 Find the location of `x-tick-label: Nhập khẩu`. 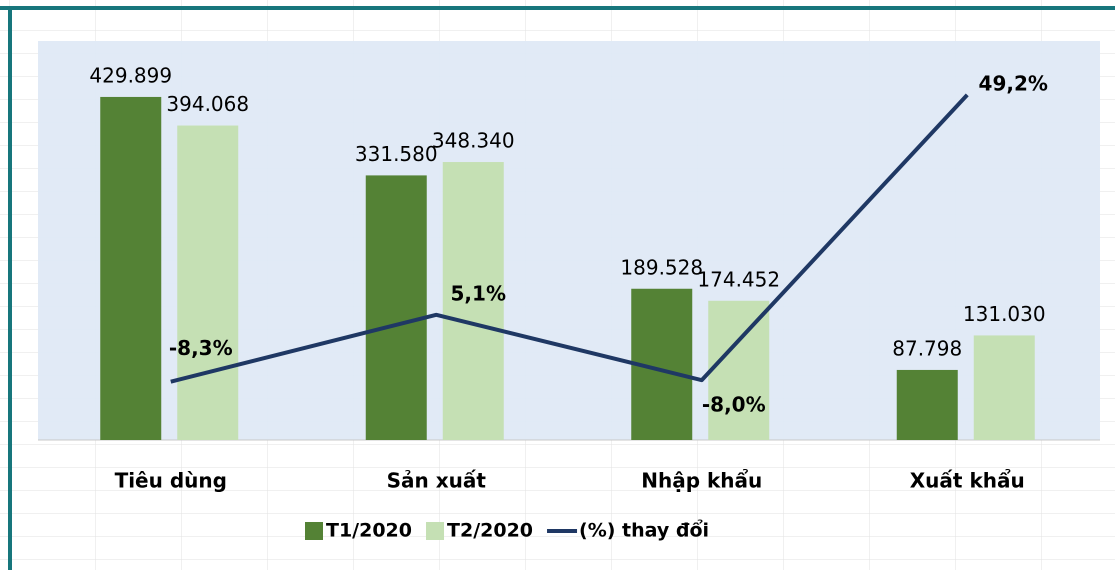

x-tick-label: Nhập khẩu is located at coordinates (701, 481).